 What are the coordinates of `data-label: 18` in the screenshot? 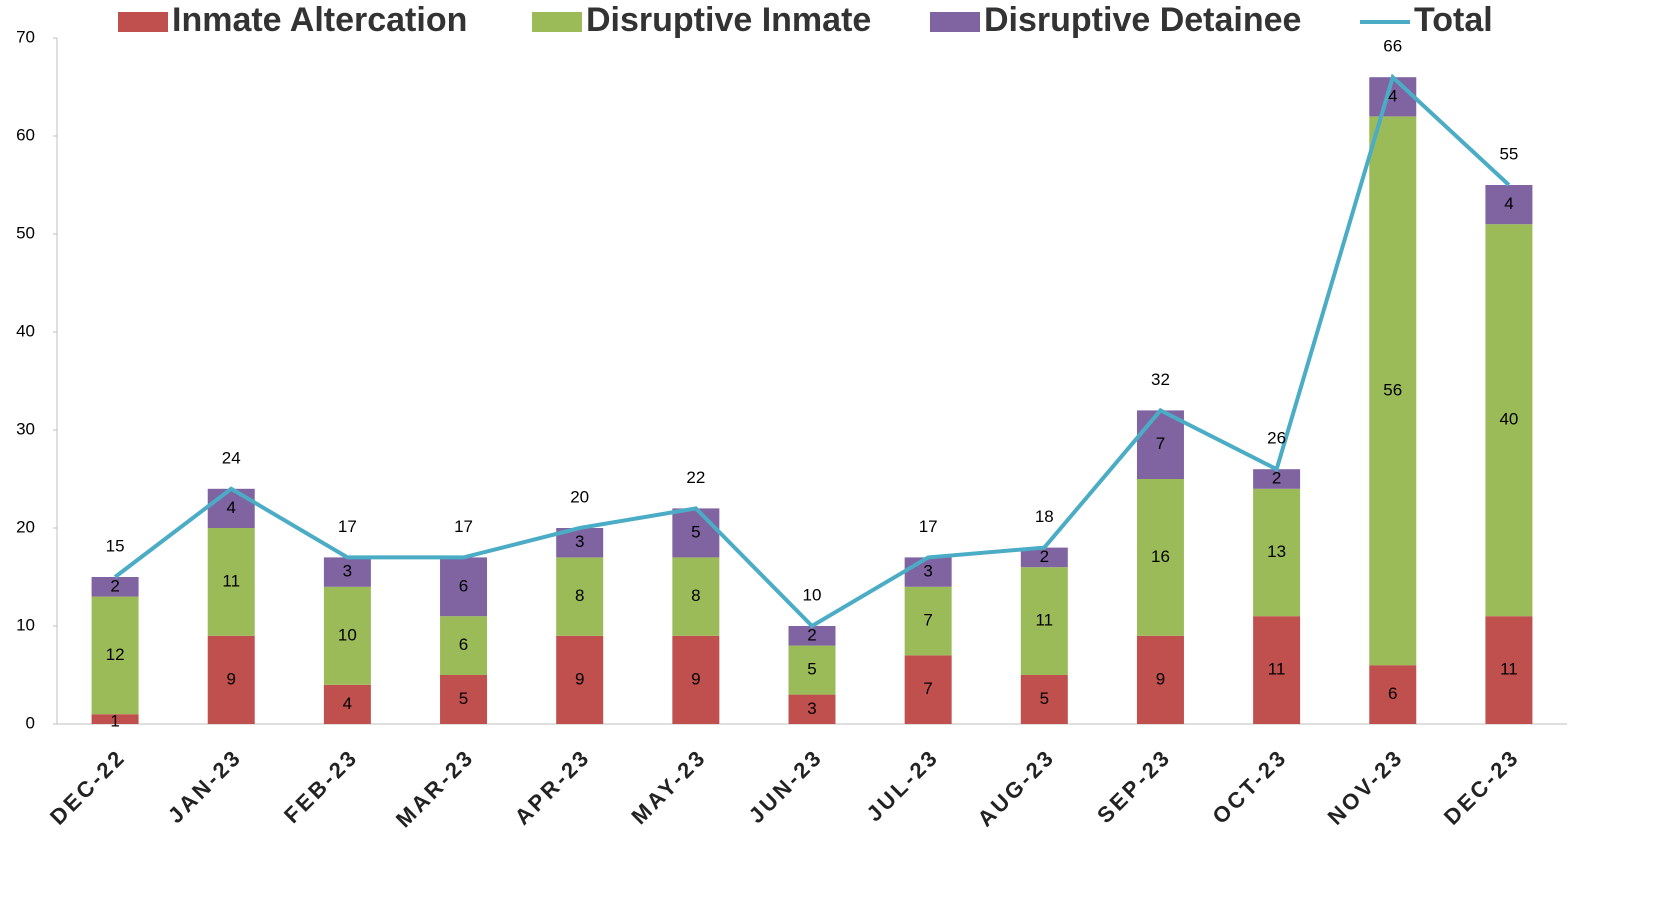 It's located at (1044, 516).